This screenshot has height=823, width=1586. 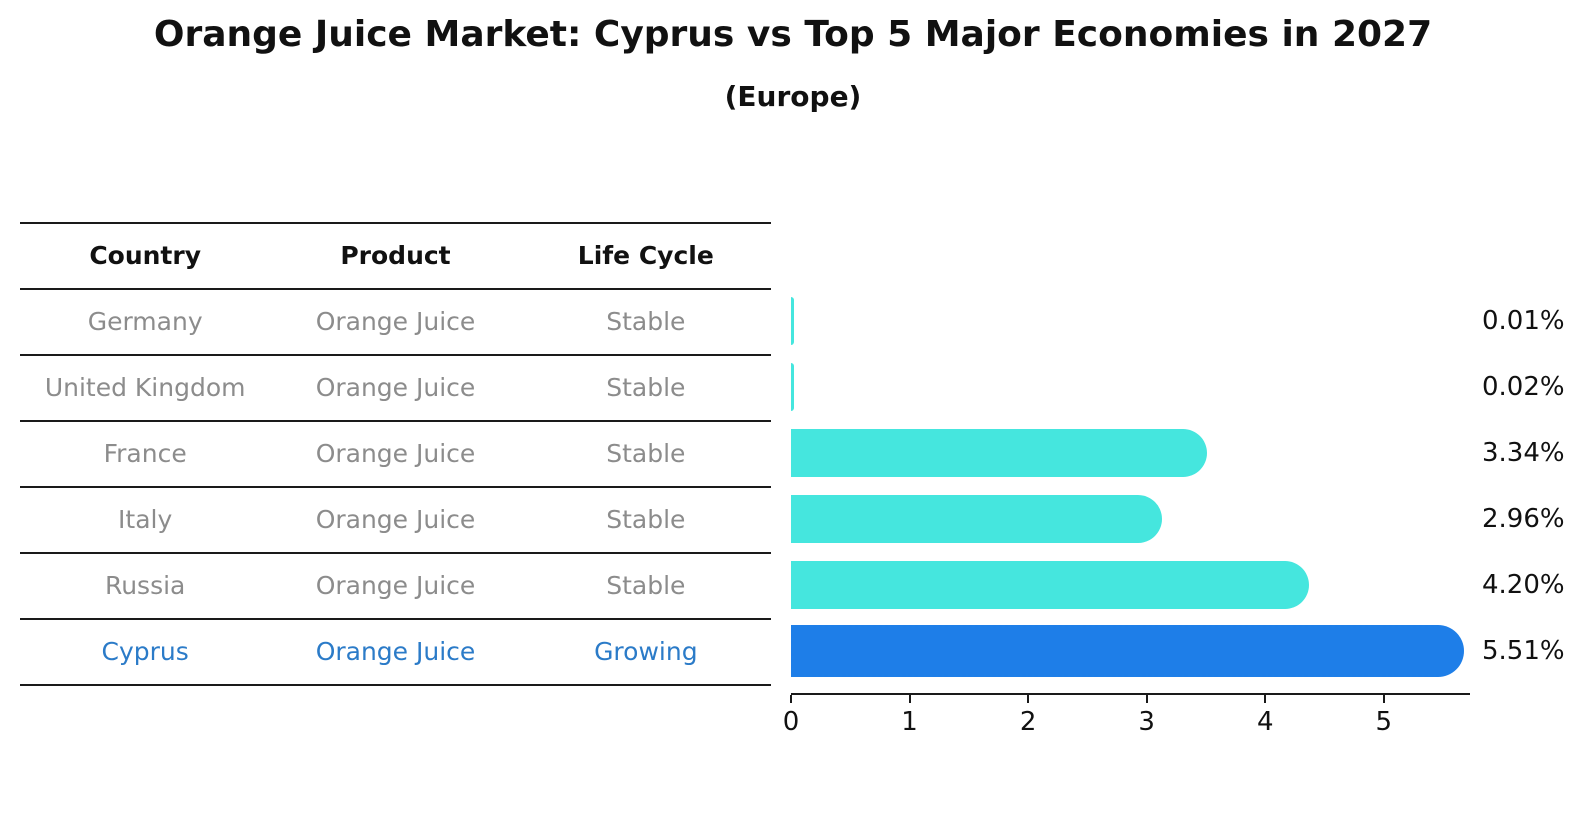 I want to click on table-row: Italy Orange Juice Stable, so click(x=395, y=521).